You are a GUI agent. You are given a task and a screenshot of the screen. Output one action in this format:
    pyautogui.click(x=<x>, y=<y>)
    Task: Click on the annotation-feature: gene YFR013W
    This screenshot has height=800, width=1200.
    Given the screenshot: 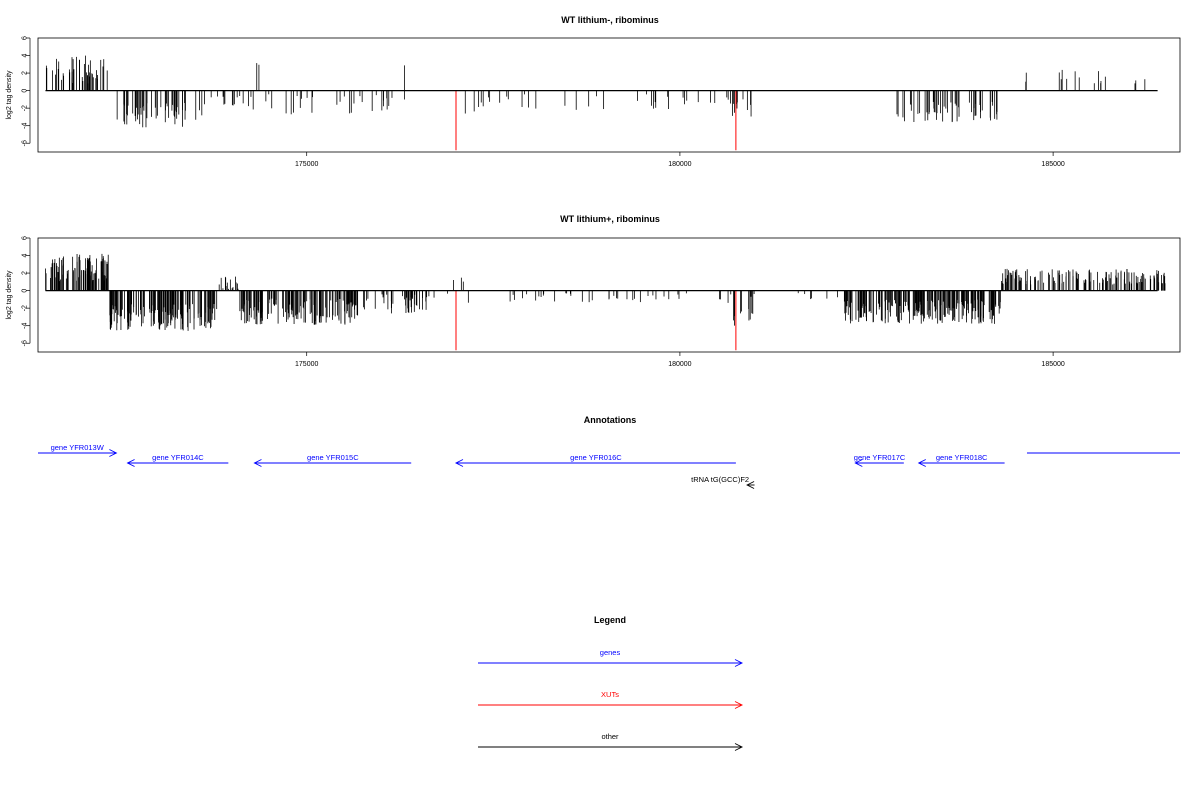 What is the action you would take?
    pyautogui.click(x=78, y=450)
    